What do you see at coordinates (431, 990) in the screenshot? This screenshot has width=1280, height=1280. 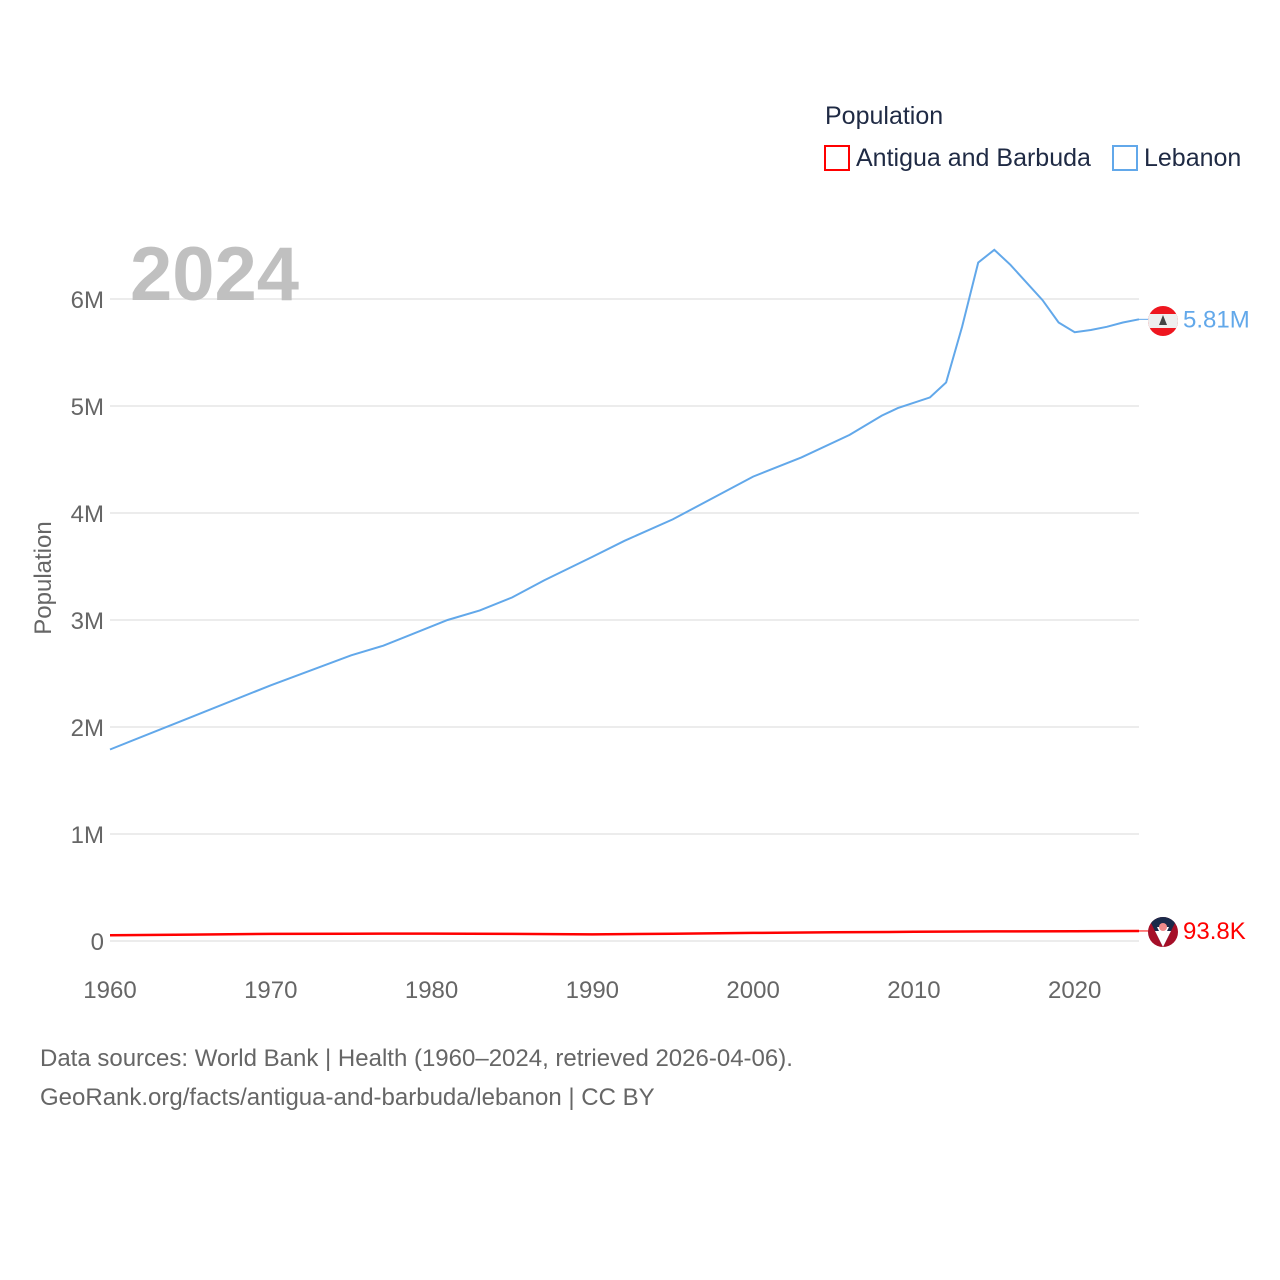 I see `x-tick-label: 1980` at bounding box center [431, 990].